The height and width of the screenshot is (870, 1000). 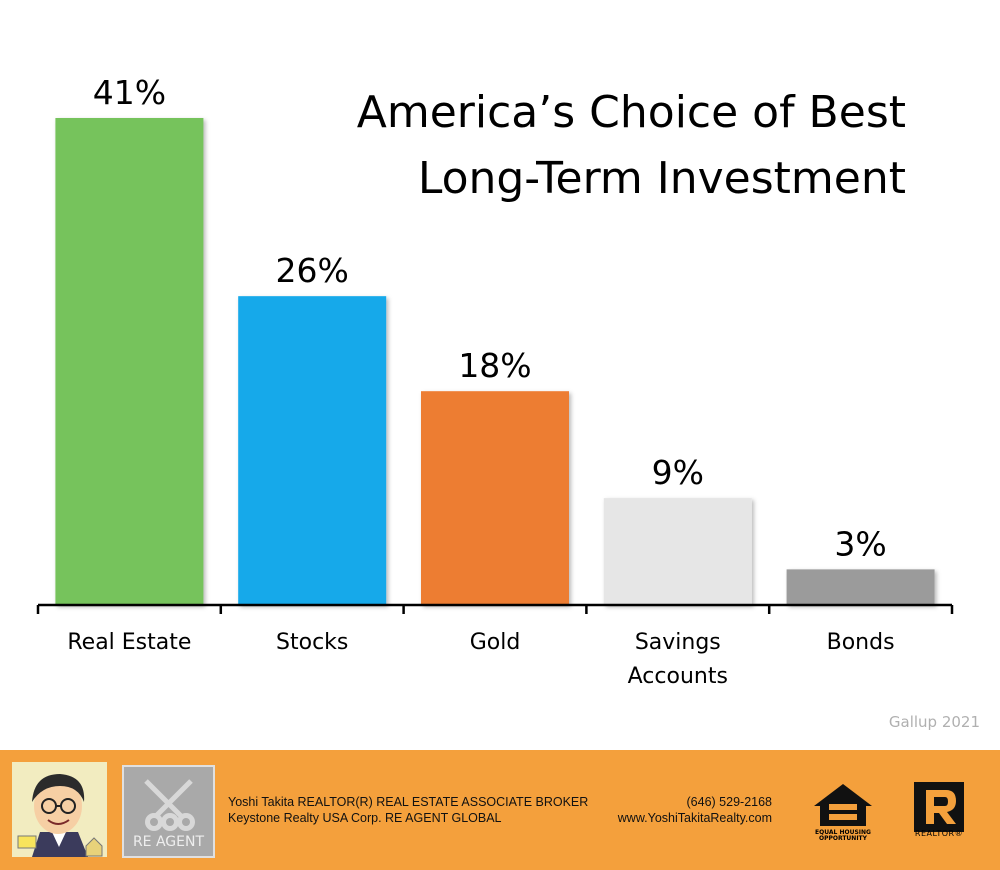 I want to click on re-agent-keys-logo-icon: RE AGENT, so click(x=168, y=811).